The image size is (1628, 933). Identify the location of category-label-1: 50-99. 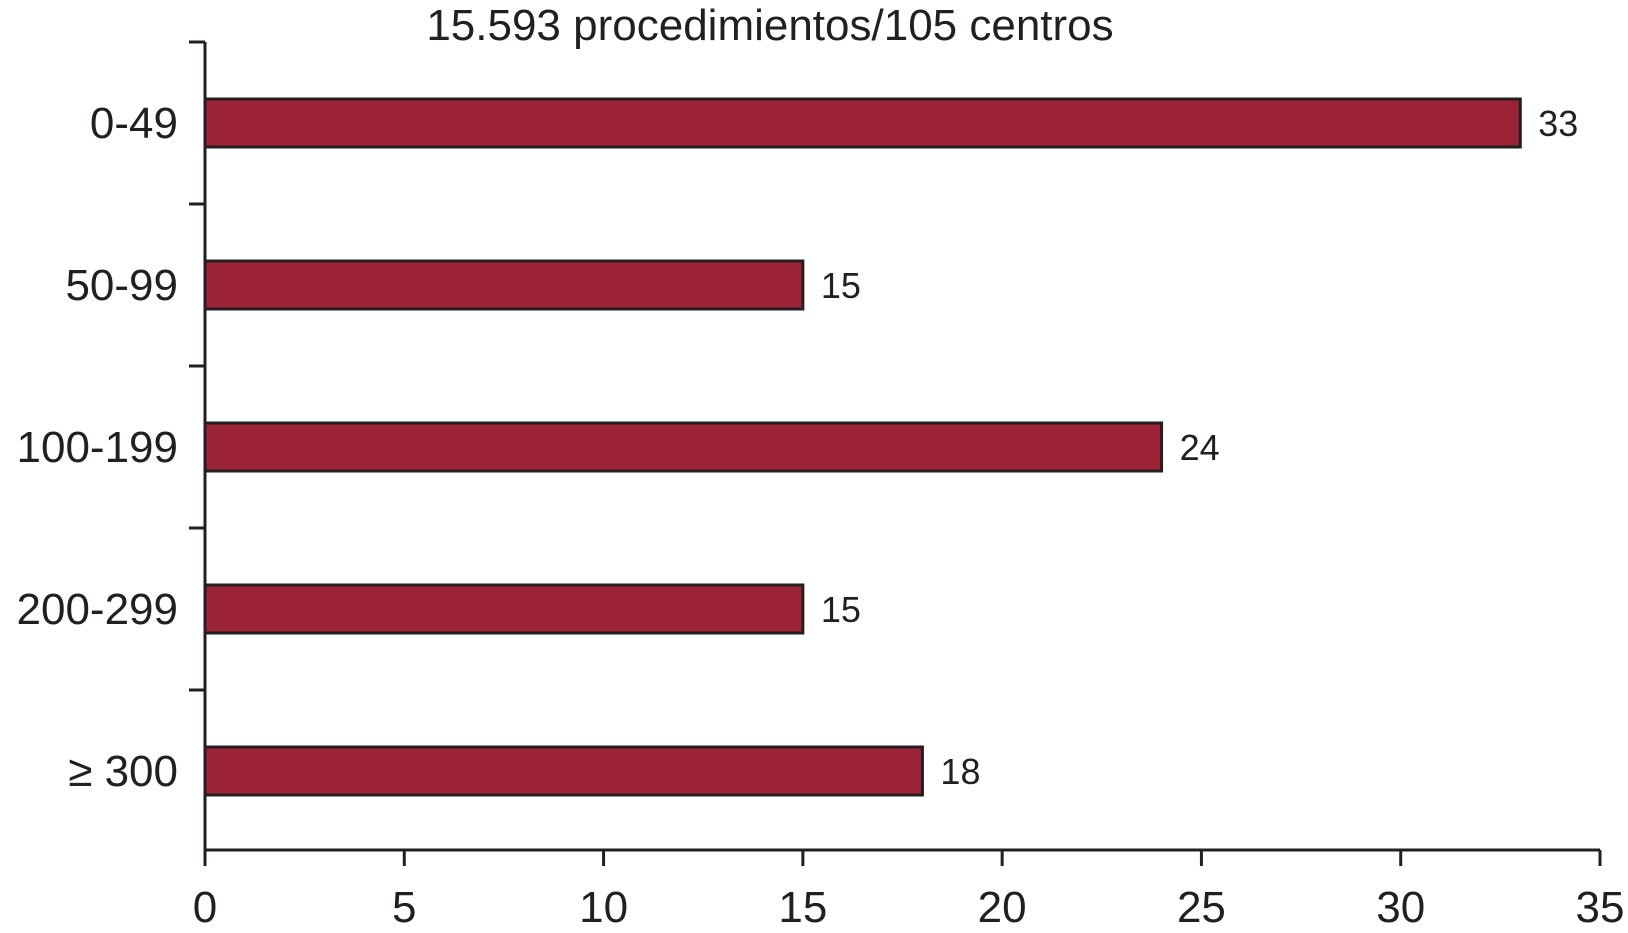
(121, 285).